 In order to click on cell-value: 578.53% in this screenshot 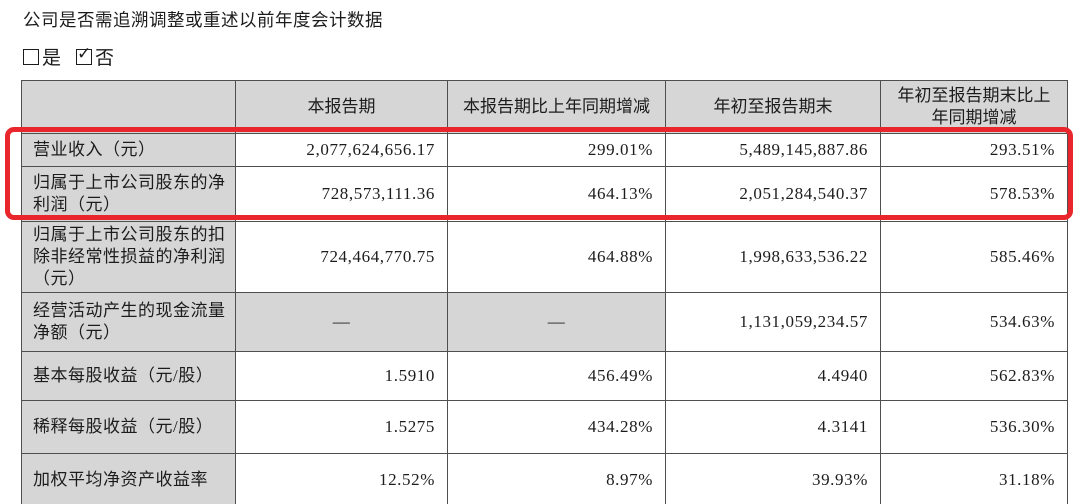, I will do `click(974, 194)`.